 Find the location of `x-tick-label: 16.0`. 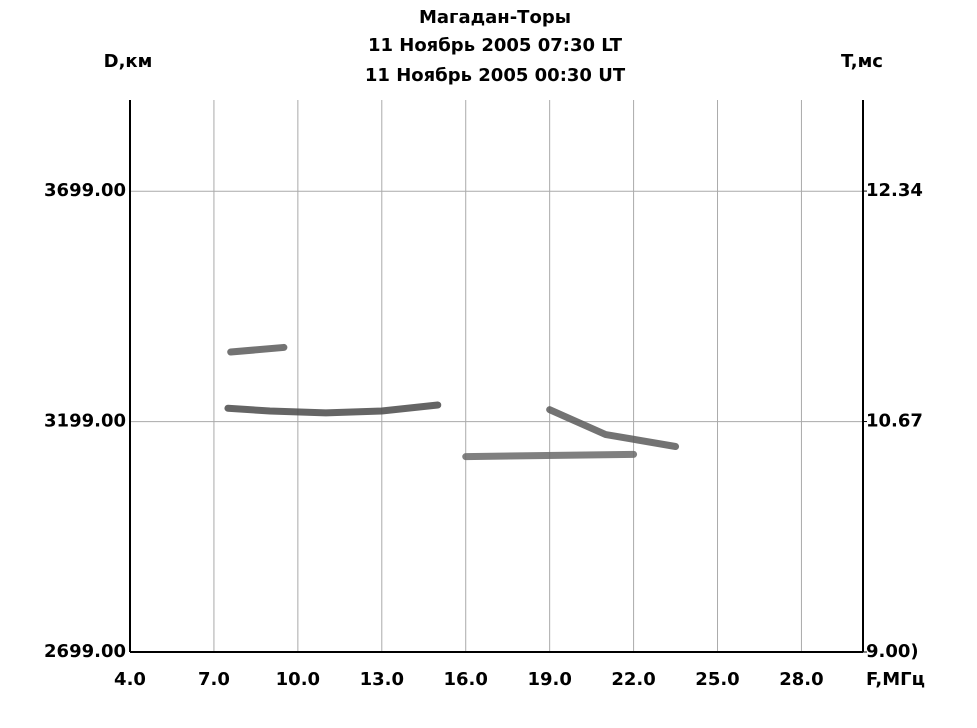

x-tick-label: 16.0 is located at coordinates (466, 679).